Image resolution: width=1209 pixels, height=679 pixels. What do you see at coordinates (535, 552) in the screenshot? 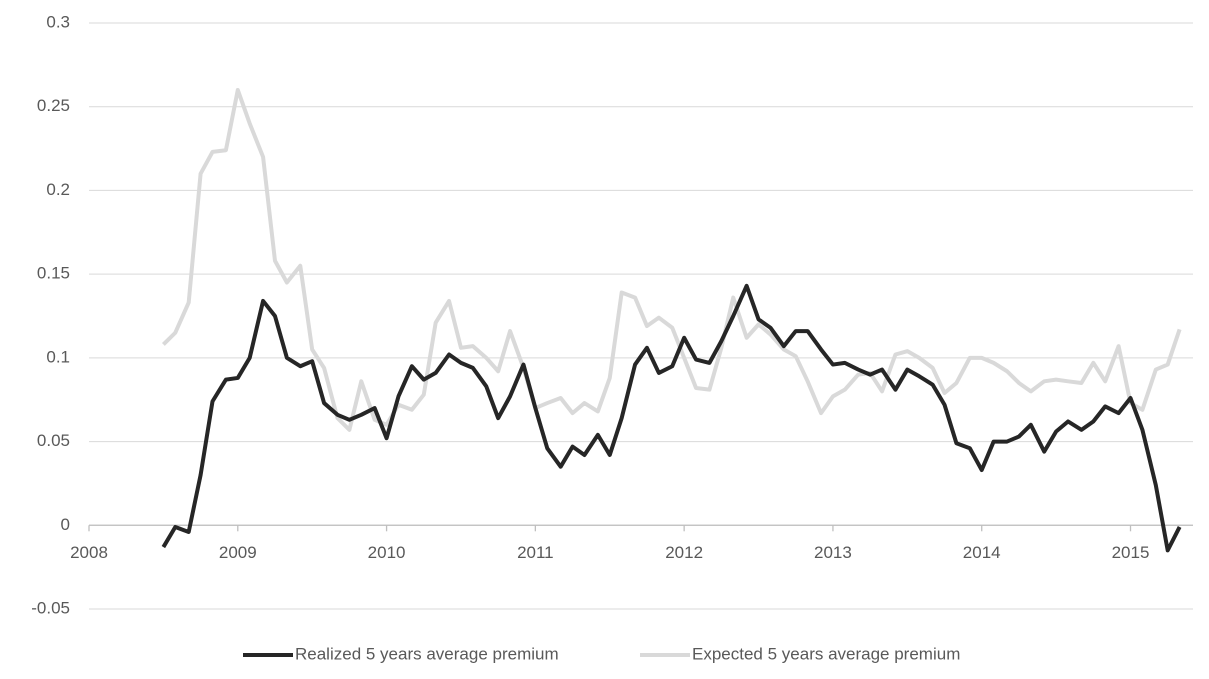
I see `x-tick-label: 2011` at bounding box center [535, 552].